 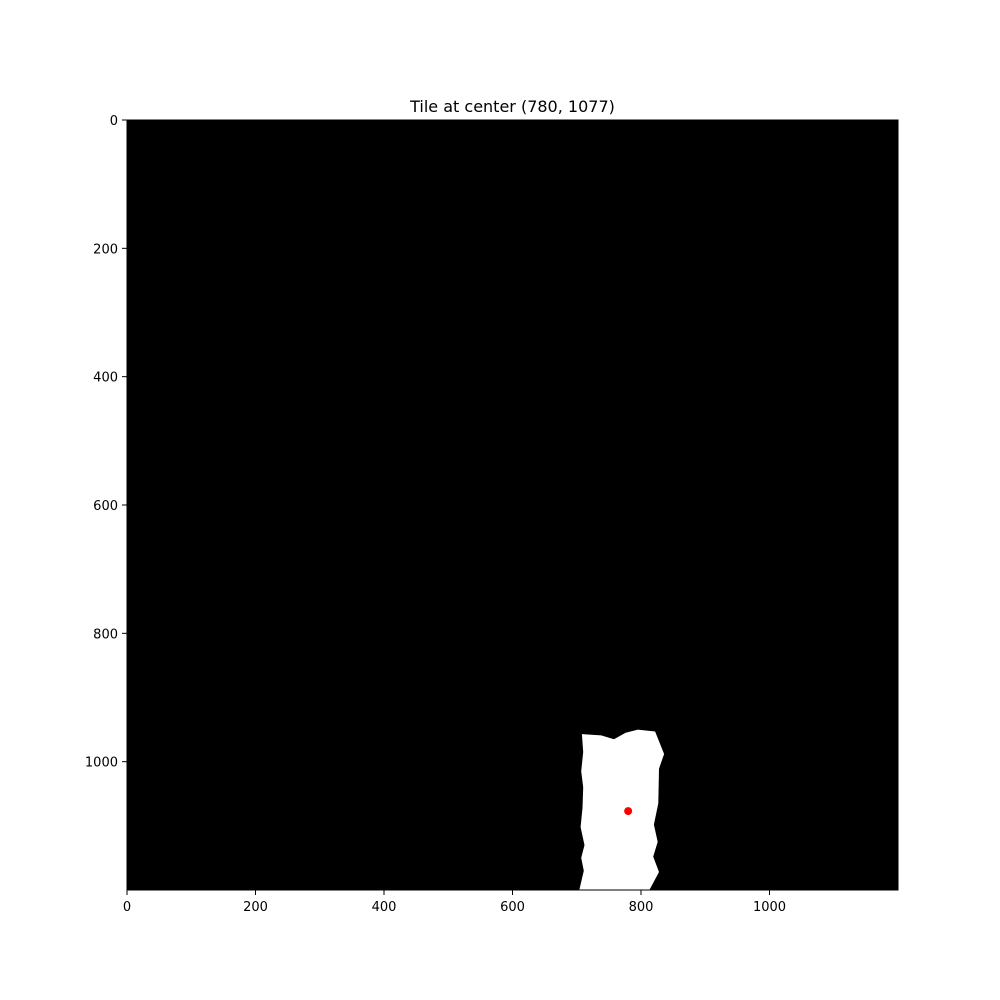 What do you see at coordinates (114, 121) in the screenshot?
I see `y-tick-label: 0` at bounding box center [114, 121].